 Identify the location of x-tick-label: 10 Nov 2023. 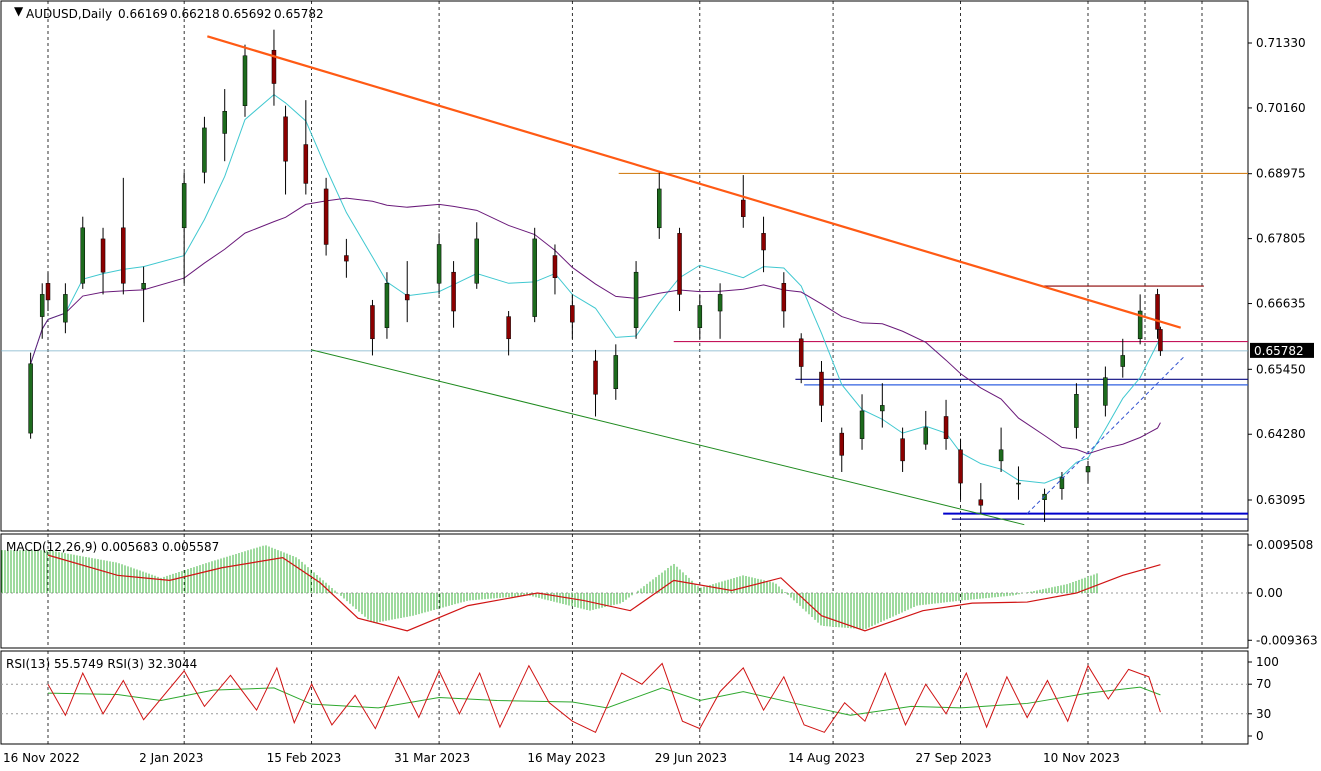
(1081, 758).